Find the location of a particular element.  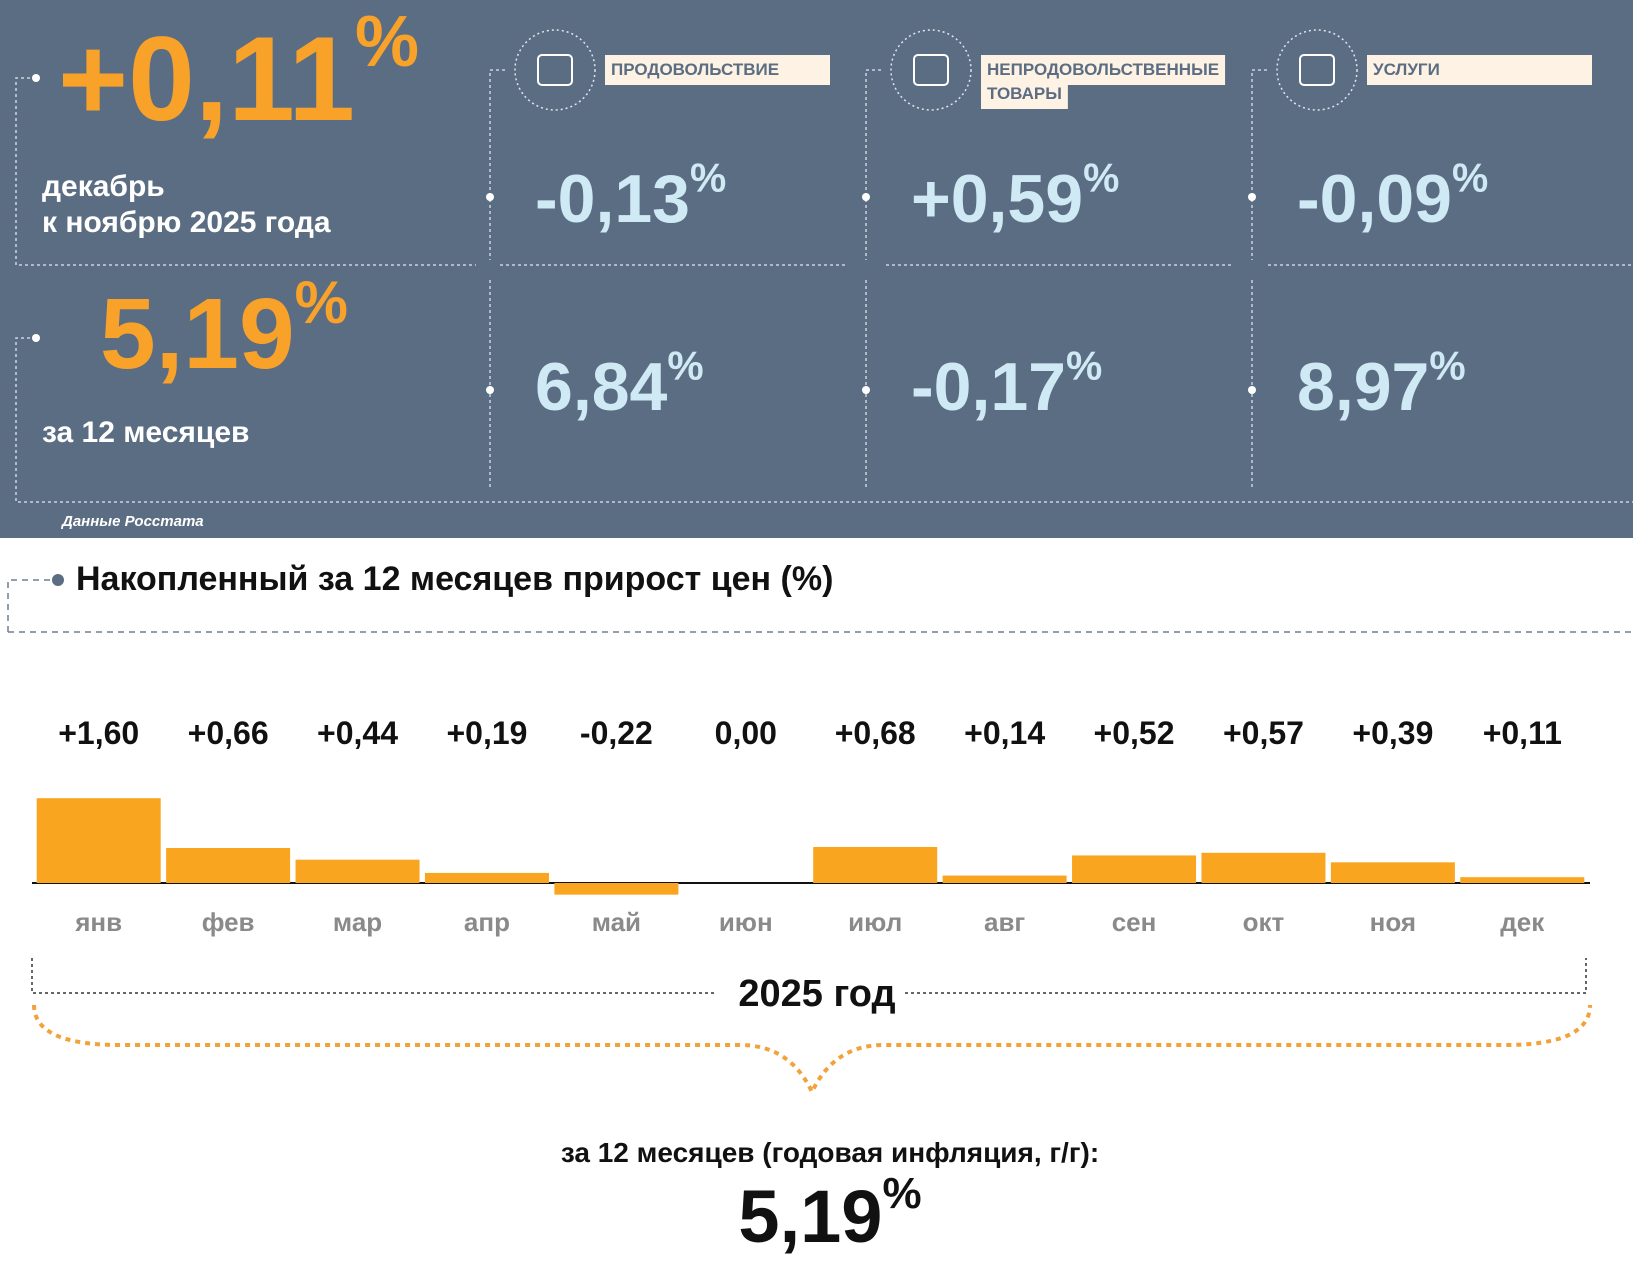

group-monthly: +0,59% is located at coordinates (1015, 195).